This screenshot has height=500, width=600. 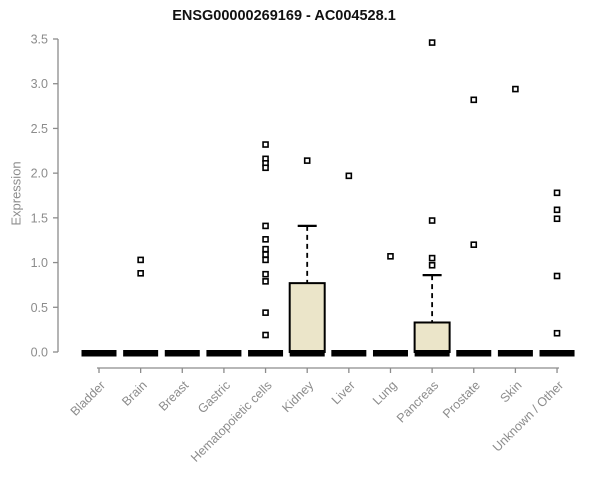 I want to click on y-tick-label: 1.5, so click(x=39, y=218).